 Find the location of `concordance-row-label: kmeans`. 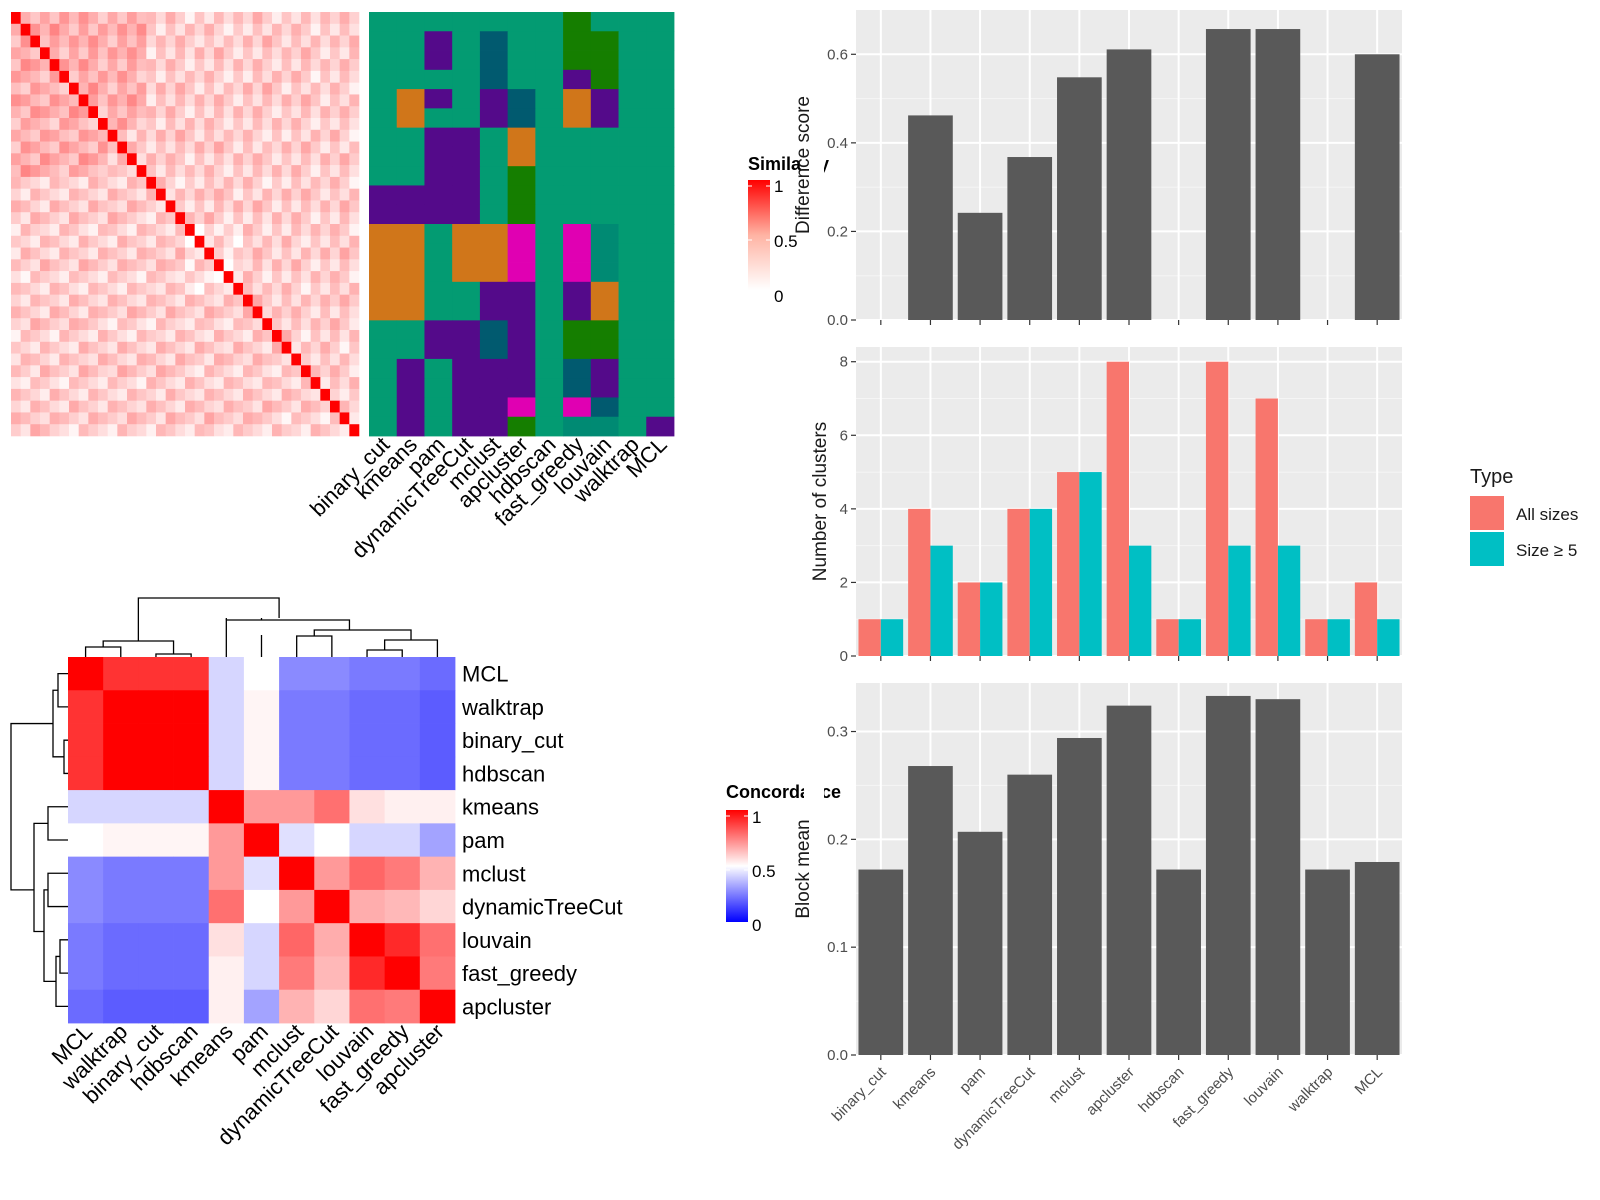

concordance-row-label: kmeans is located at coordinates (500, 807).